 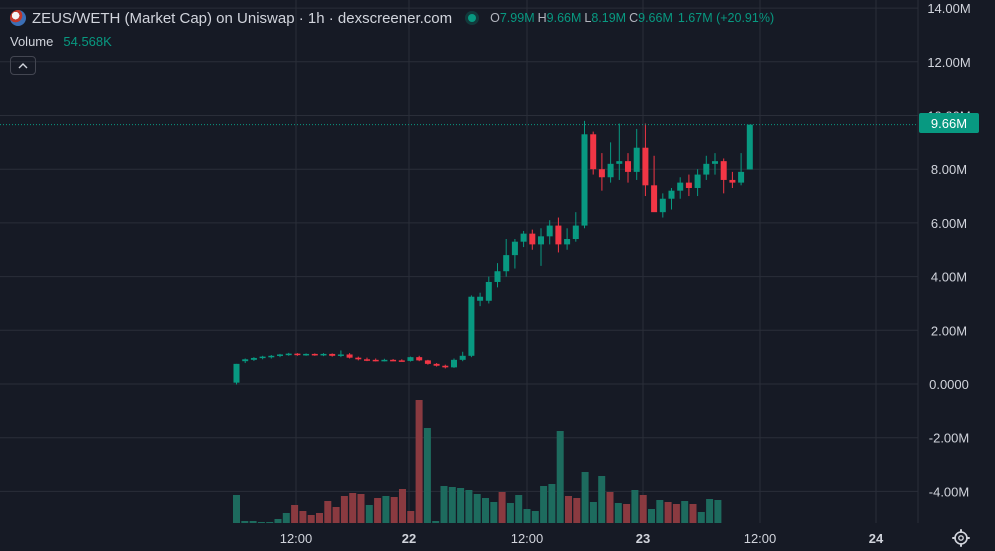 What do you see at coordinates (961, 538) in the screenshot?
I see `settings-gear-icon` at bounding box center [961, 538].